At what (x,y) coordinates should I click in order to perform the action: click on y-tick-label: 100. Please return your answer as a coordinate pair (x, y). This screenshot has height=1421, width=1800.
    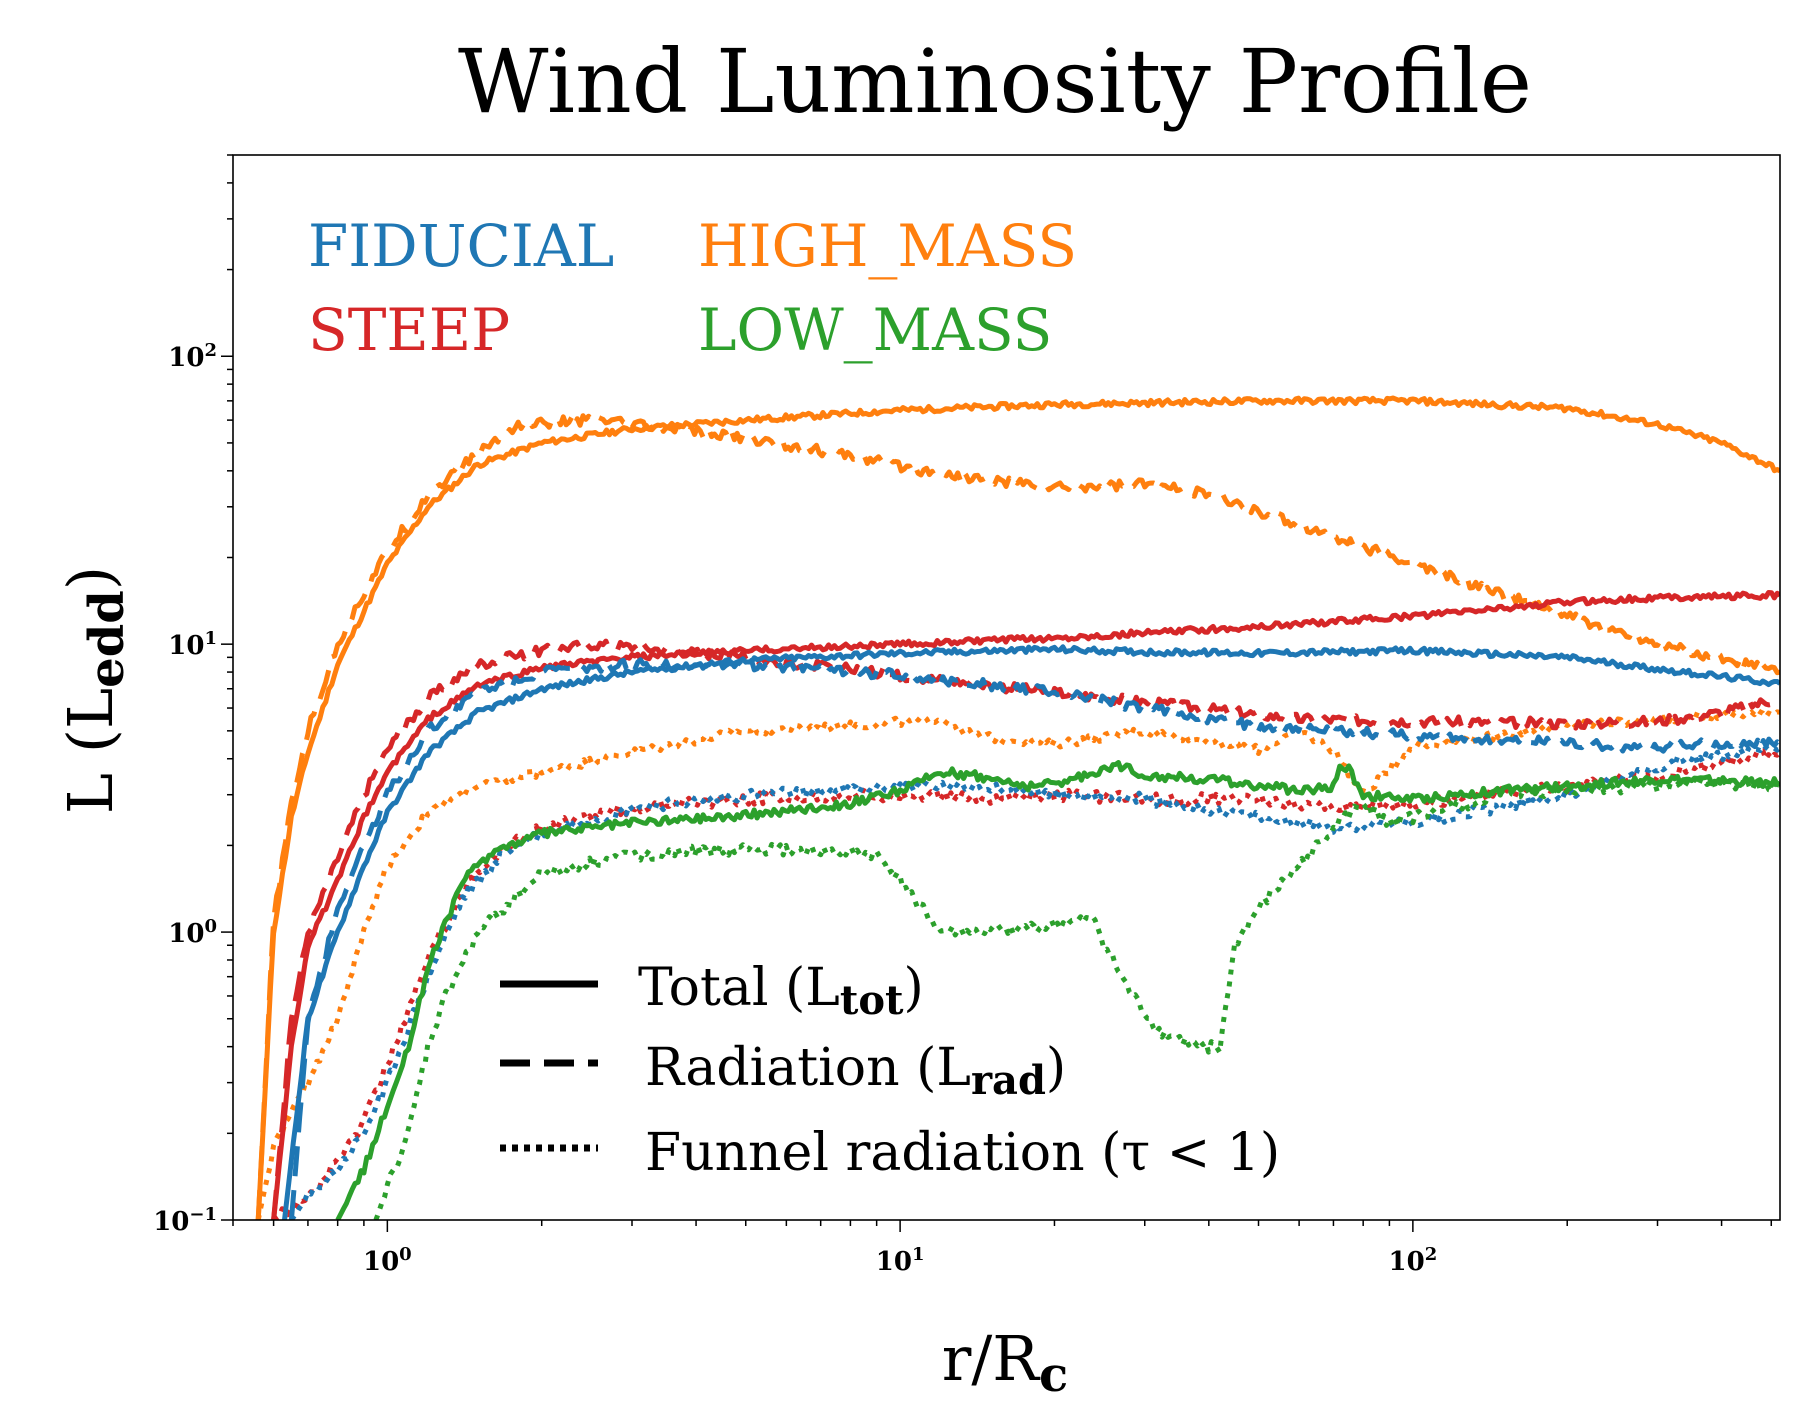
    Looking at the image, I should click on (192, 933).